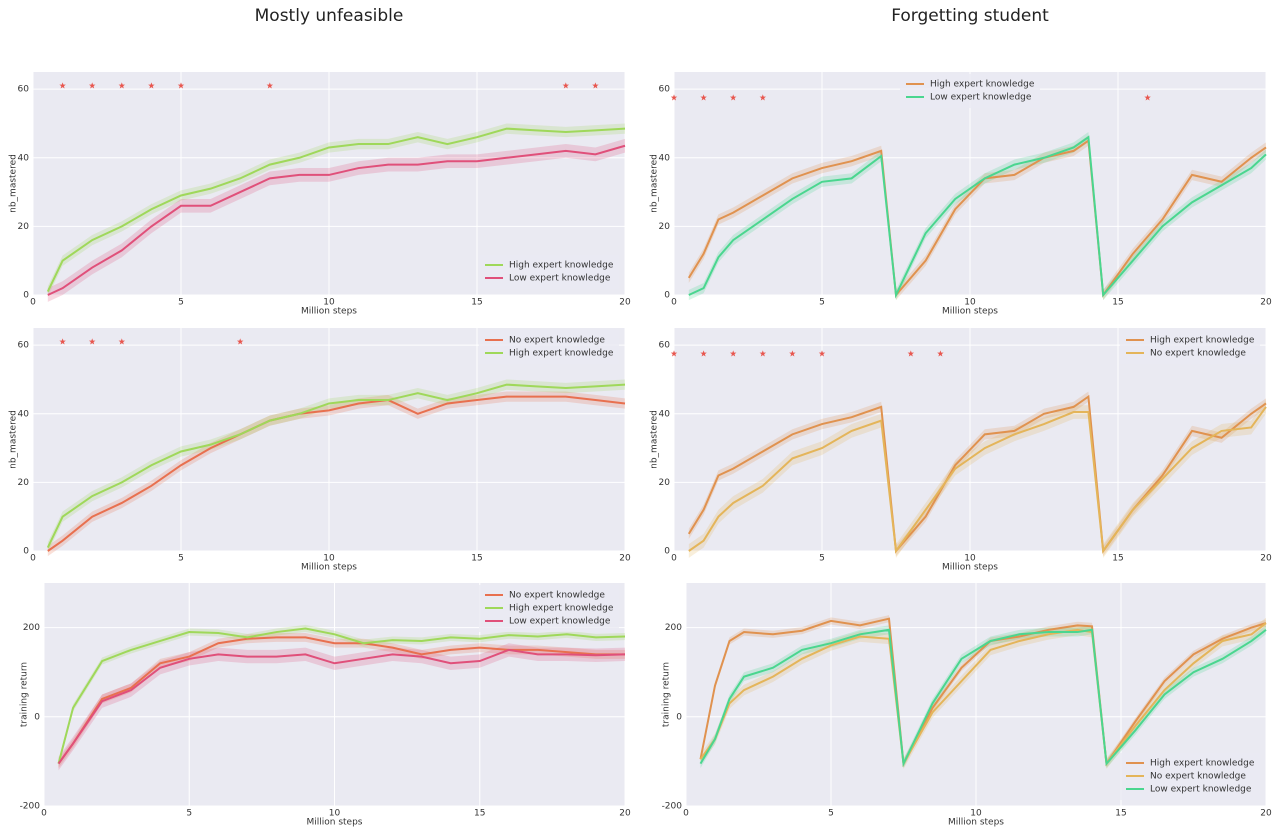 The width and height of the screenshot is (1280, 829). I want to click on chart-title: Forgetting student, so click(970, 16).